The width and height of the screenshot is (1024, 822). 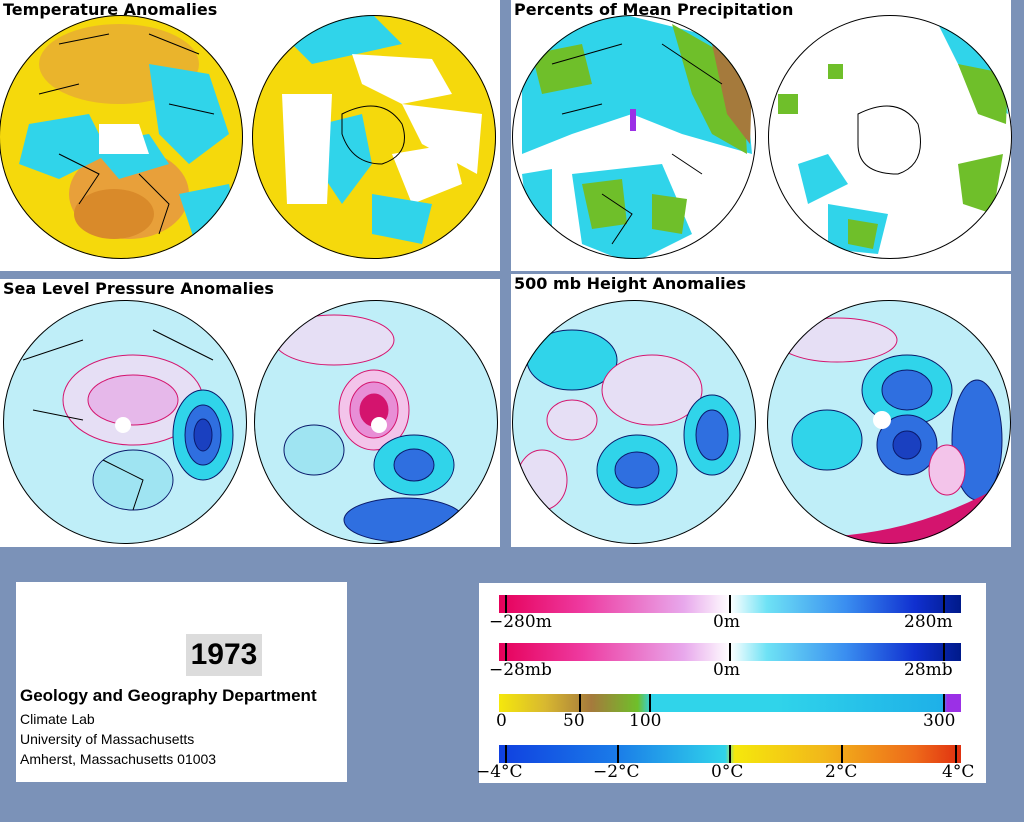 I want to click on temp-label-2: 2°C, so click(x=841, y=772).